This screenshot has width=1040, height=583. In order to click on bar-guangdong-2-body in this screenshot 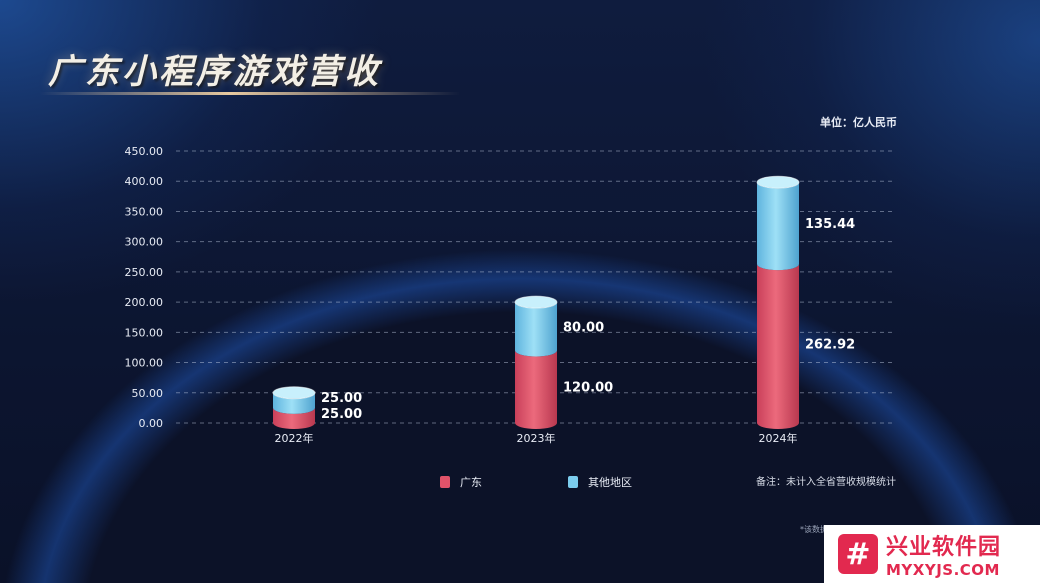, I will do `click(778, 346)`.